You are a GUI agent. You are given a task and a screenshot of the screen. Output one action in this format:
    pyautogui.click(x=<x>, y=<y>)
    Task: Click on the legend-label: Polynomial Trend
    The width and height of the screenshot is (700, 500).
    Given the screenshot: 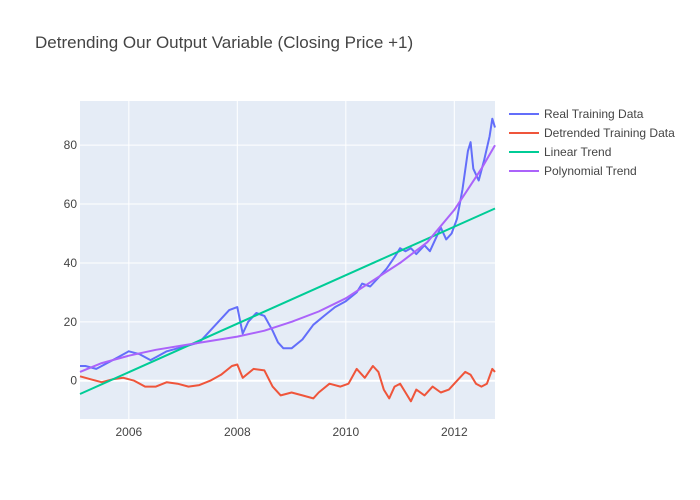 What is the action you would take?
    pyautogui.click(x=590, y=170)
    